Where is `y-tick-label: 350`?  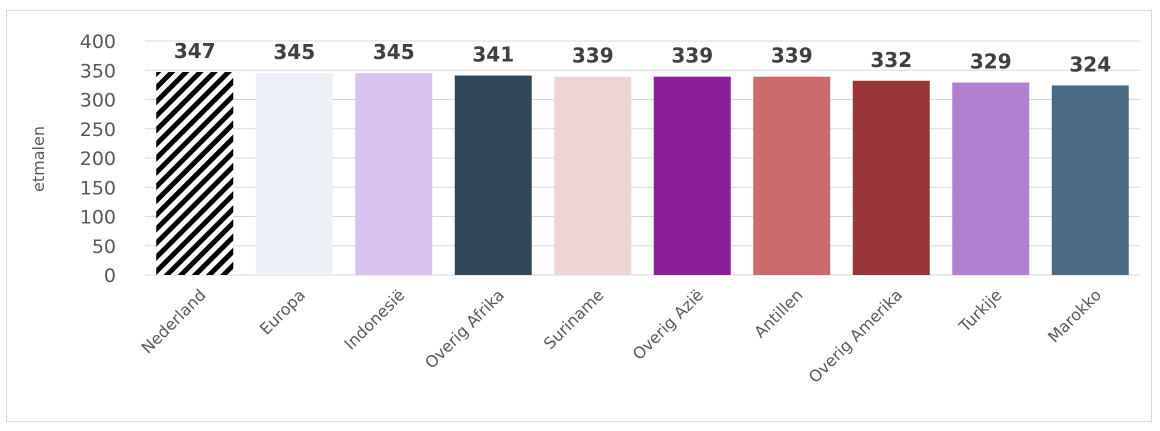 y-tick-label: 350 is located at coordinates (98, 71).